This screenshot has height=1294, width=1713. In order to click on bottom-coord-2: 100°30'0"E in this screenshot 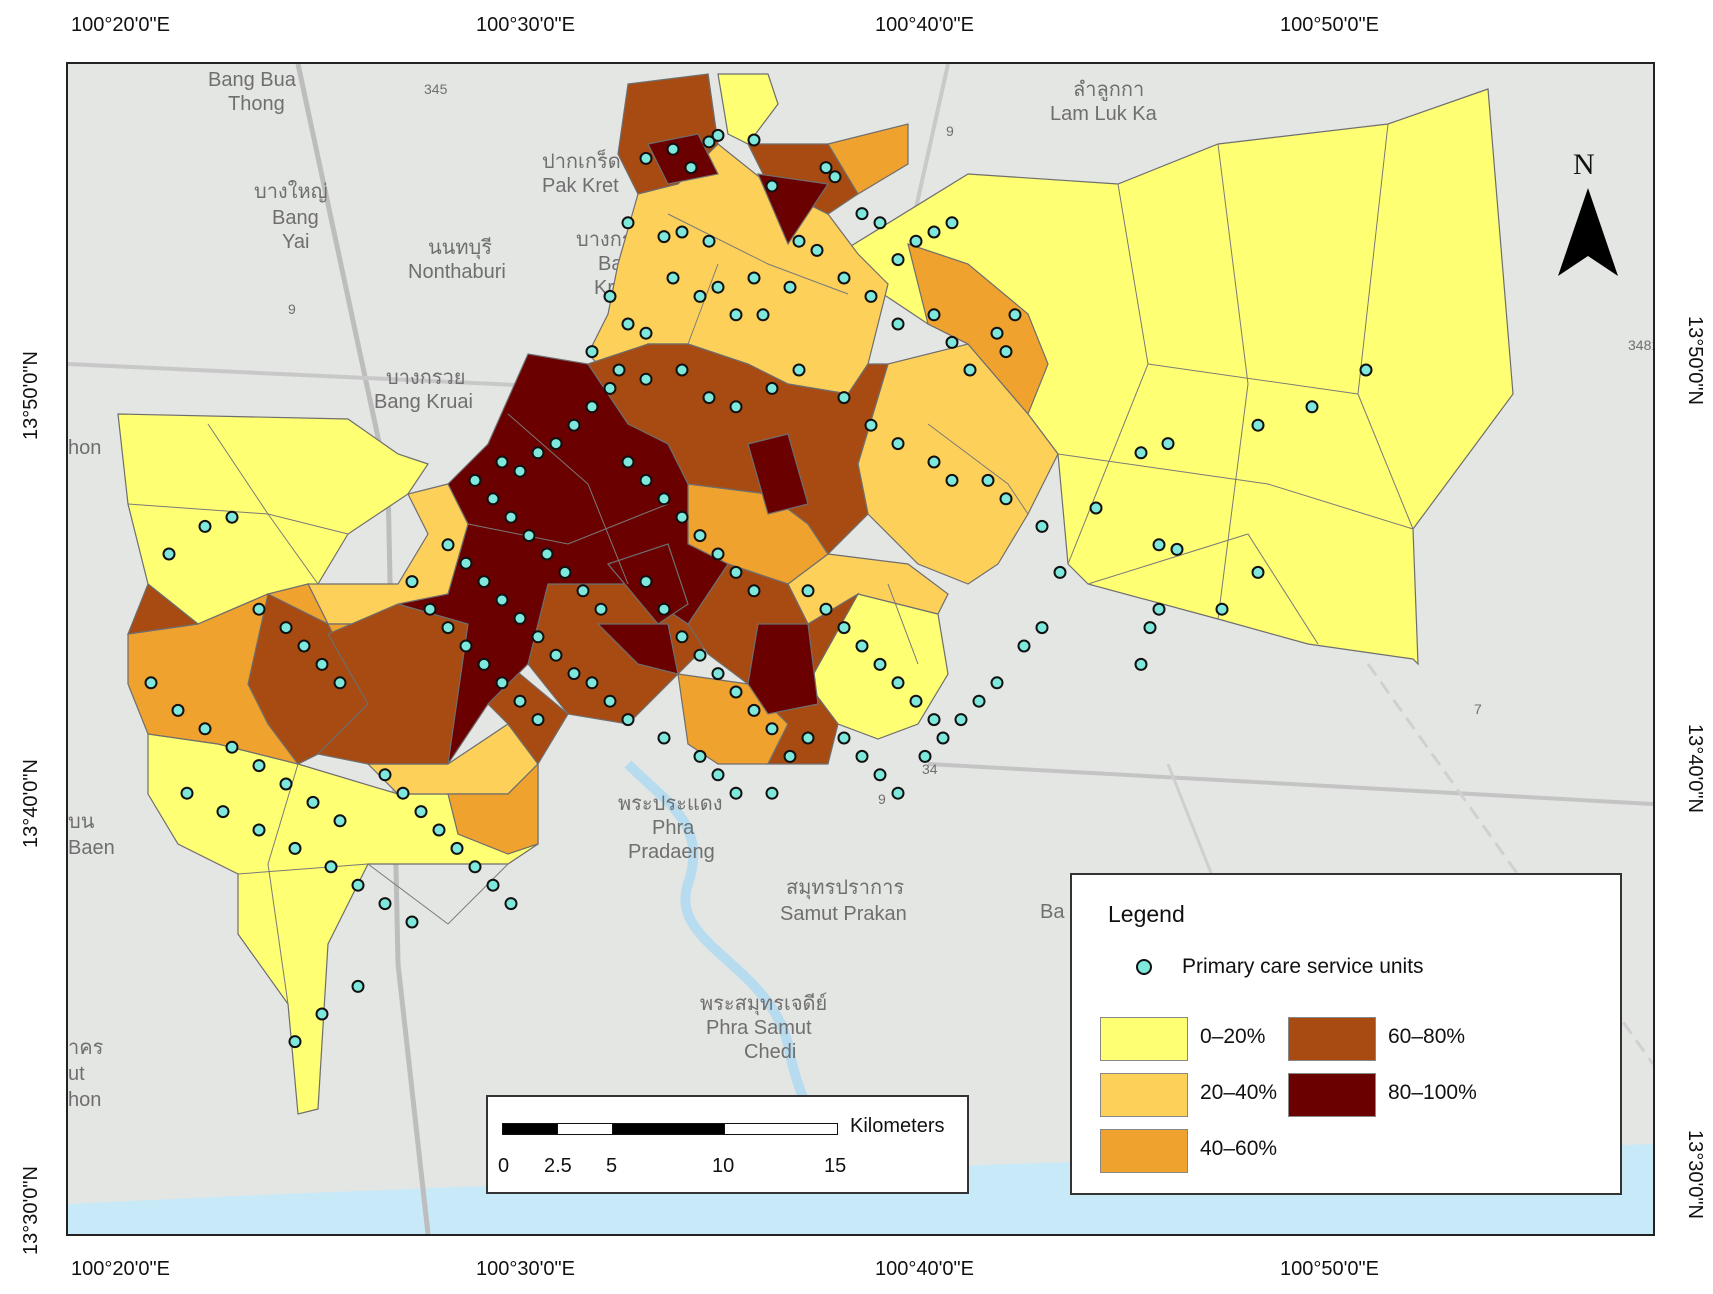, I will do `click(525, 1269)`.